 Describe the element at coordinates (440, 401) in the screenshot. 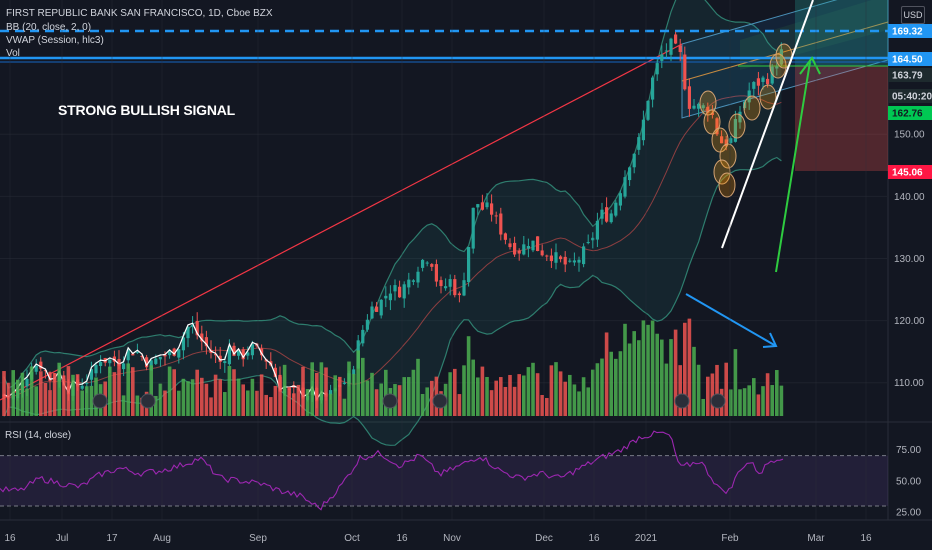

I see `marker-circle` at that location.